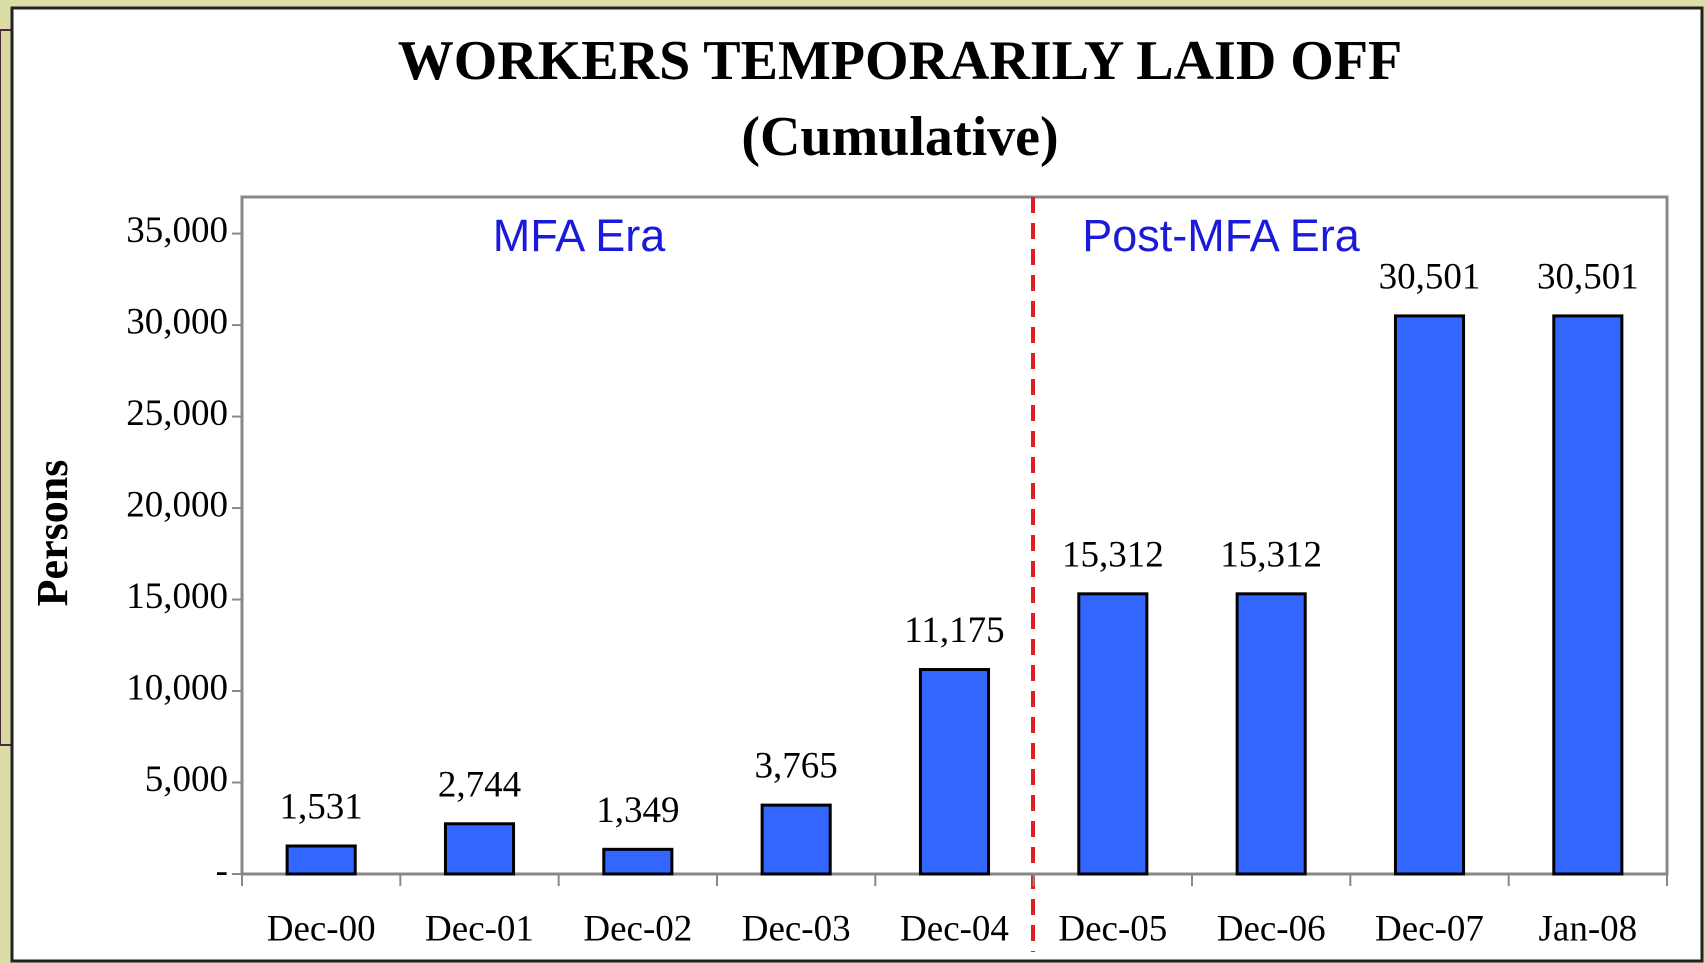 This screenshot has width=1705, height=963. What do you see at coordinates (1112, 928) in the screenshot?
I see `x-tick-label: Dec-05` at bounding box center [1112, 928].